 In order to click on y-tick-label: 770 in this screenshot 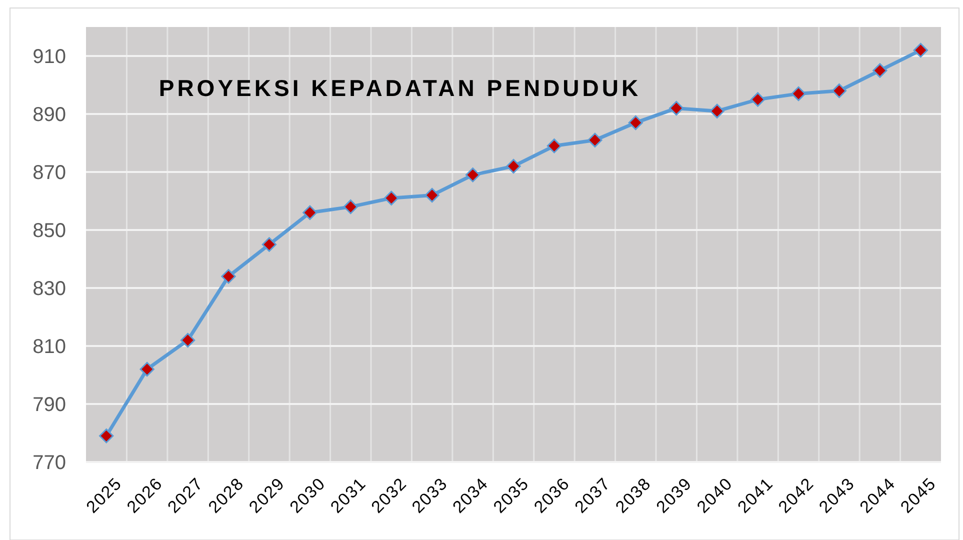, I will do `click(49, 463)`.